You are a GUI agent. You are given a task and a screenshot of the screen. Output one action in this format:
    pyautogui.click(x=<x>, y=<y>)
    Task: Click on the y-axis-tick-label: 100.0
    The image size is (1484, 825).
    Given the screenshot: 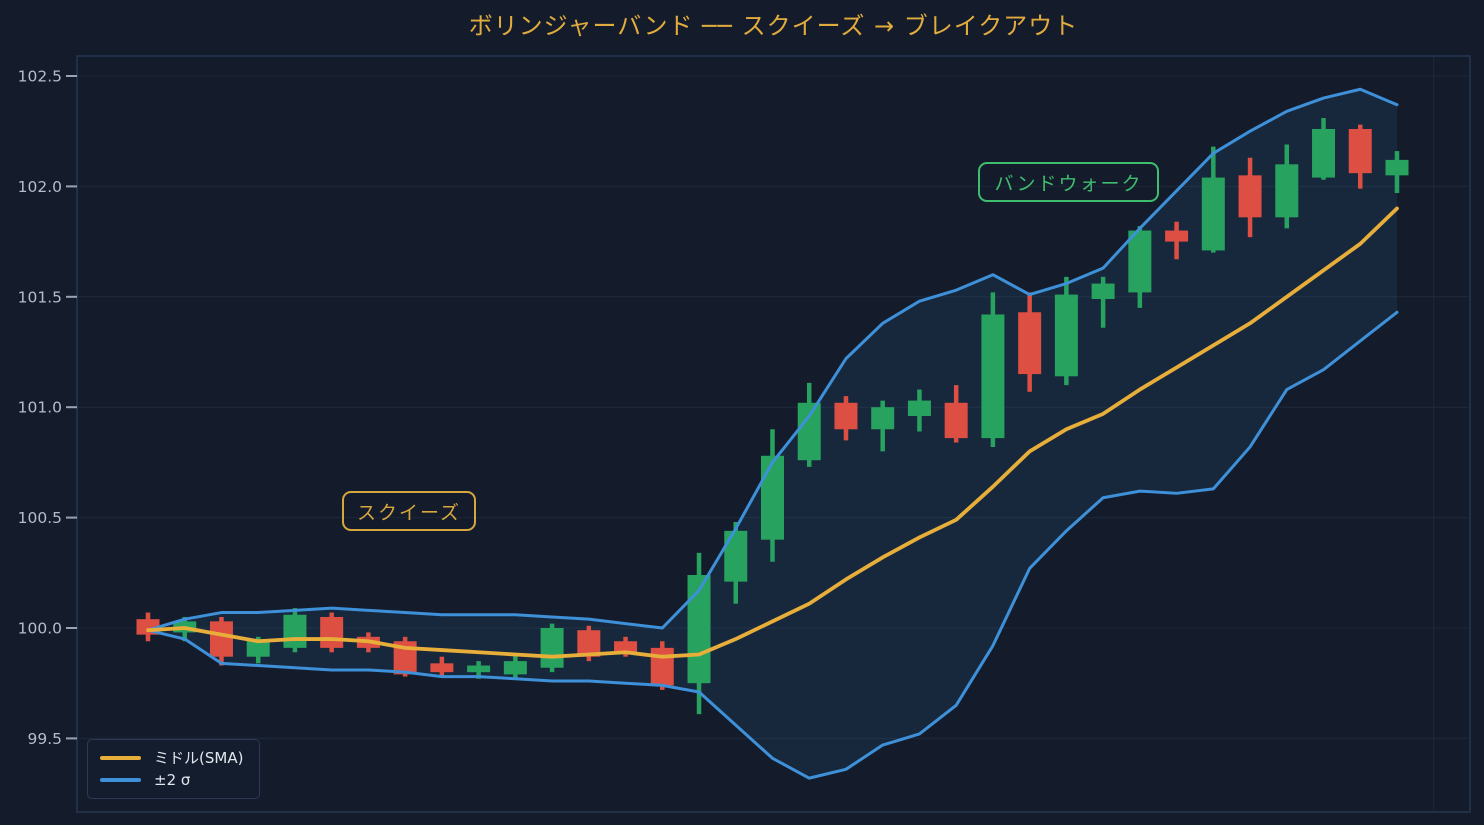 What is the action you would take?
    pyautogui.click(x=40, y=629)
    